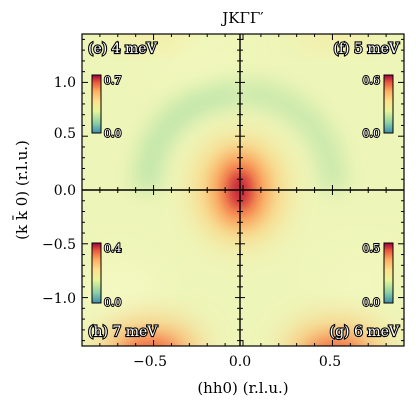  What do you see at coordinates (242, 18) in the screenshot?
I see `chart-title: JKΓΓ′` at bounding box center [242, 18].